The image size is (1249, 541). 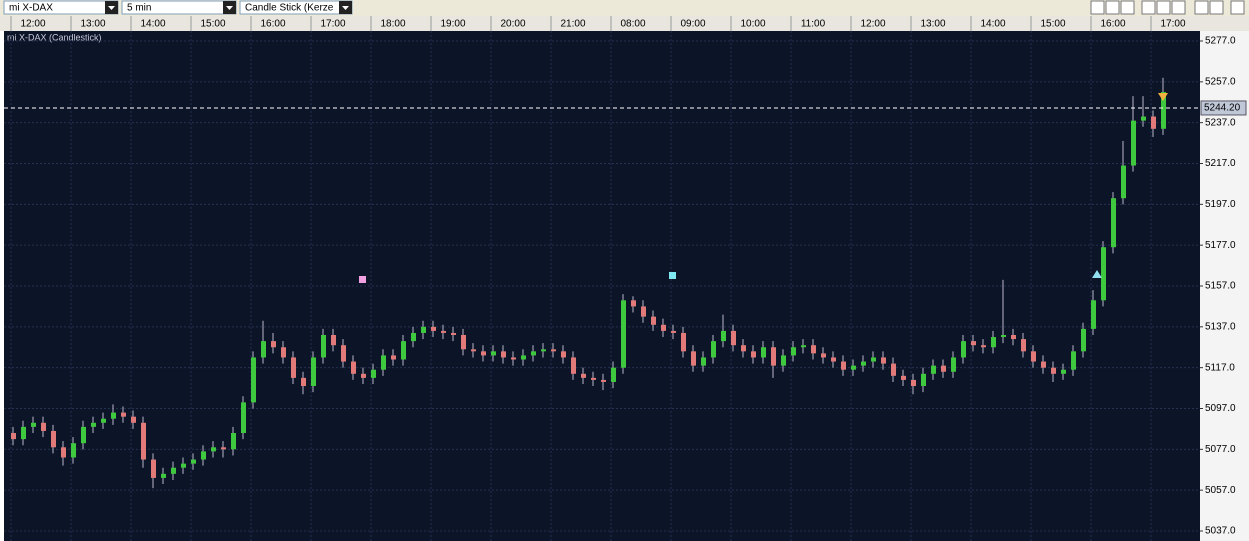 What do you see at coordinates (1220, 245) in the screenshot?
I see `y-tick-label: 5177.0` at bounding box center [1220, 245].